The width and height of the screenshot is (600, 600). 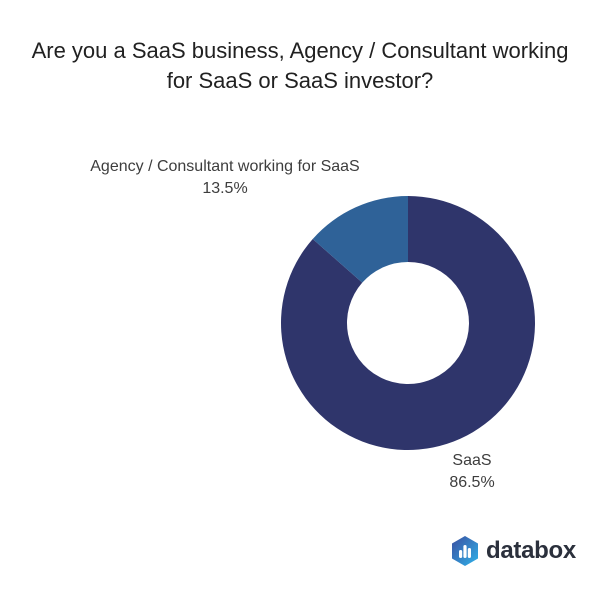 What do you see at coordinates (472, 460) in the screenshot?
I see `slice-label-saas-name: SaaS` at bounding box center [472, 460].